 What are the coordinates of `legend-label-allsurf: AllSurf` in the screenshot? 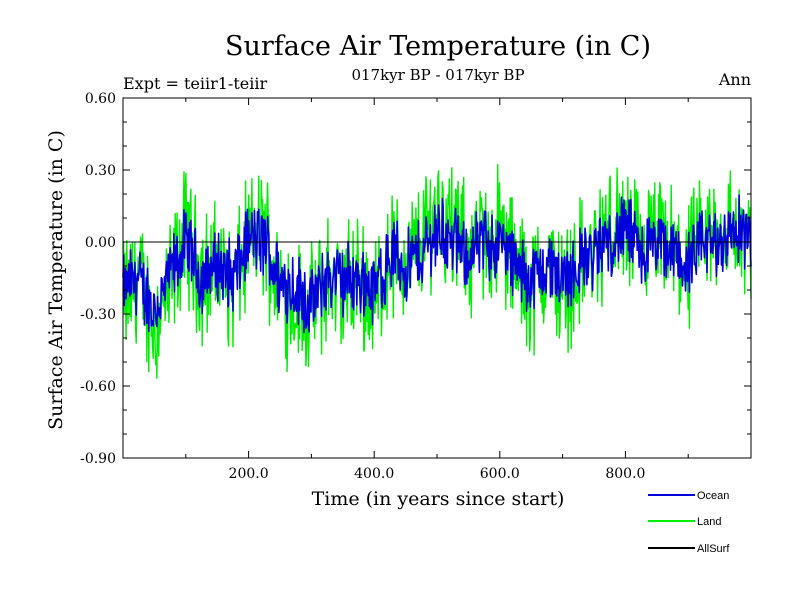 It's located at (713, 549).